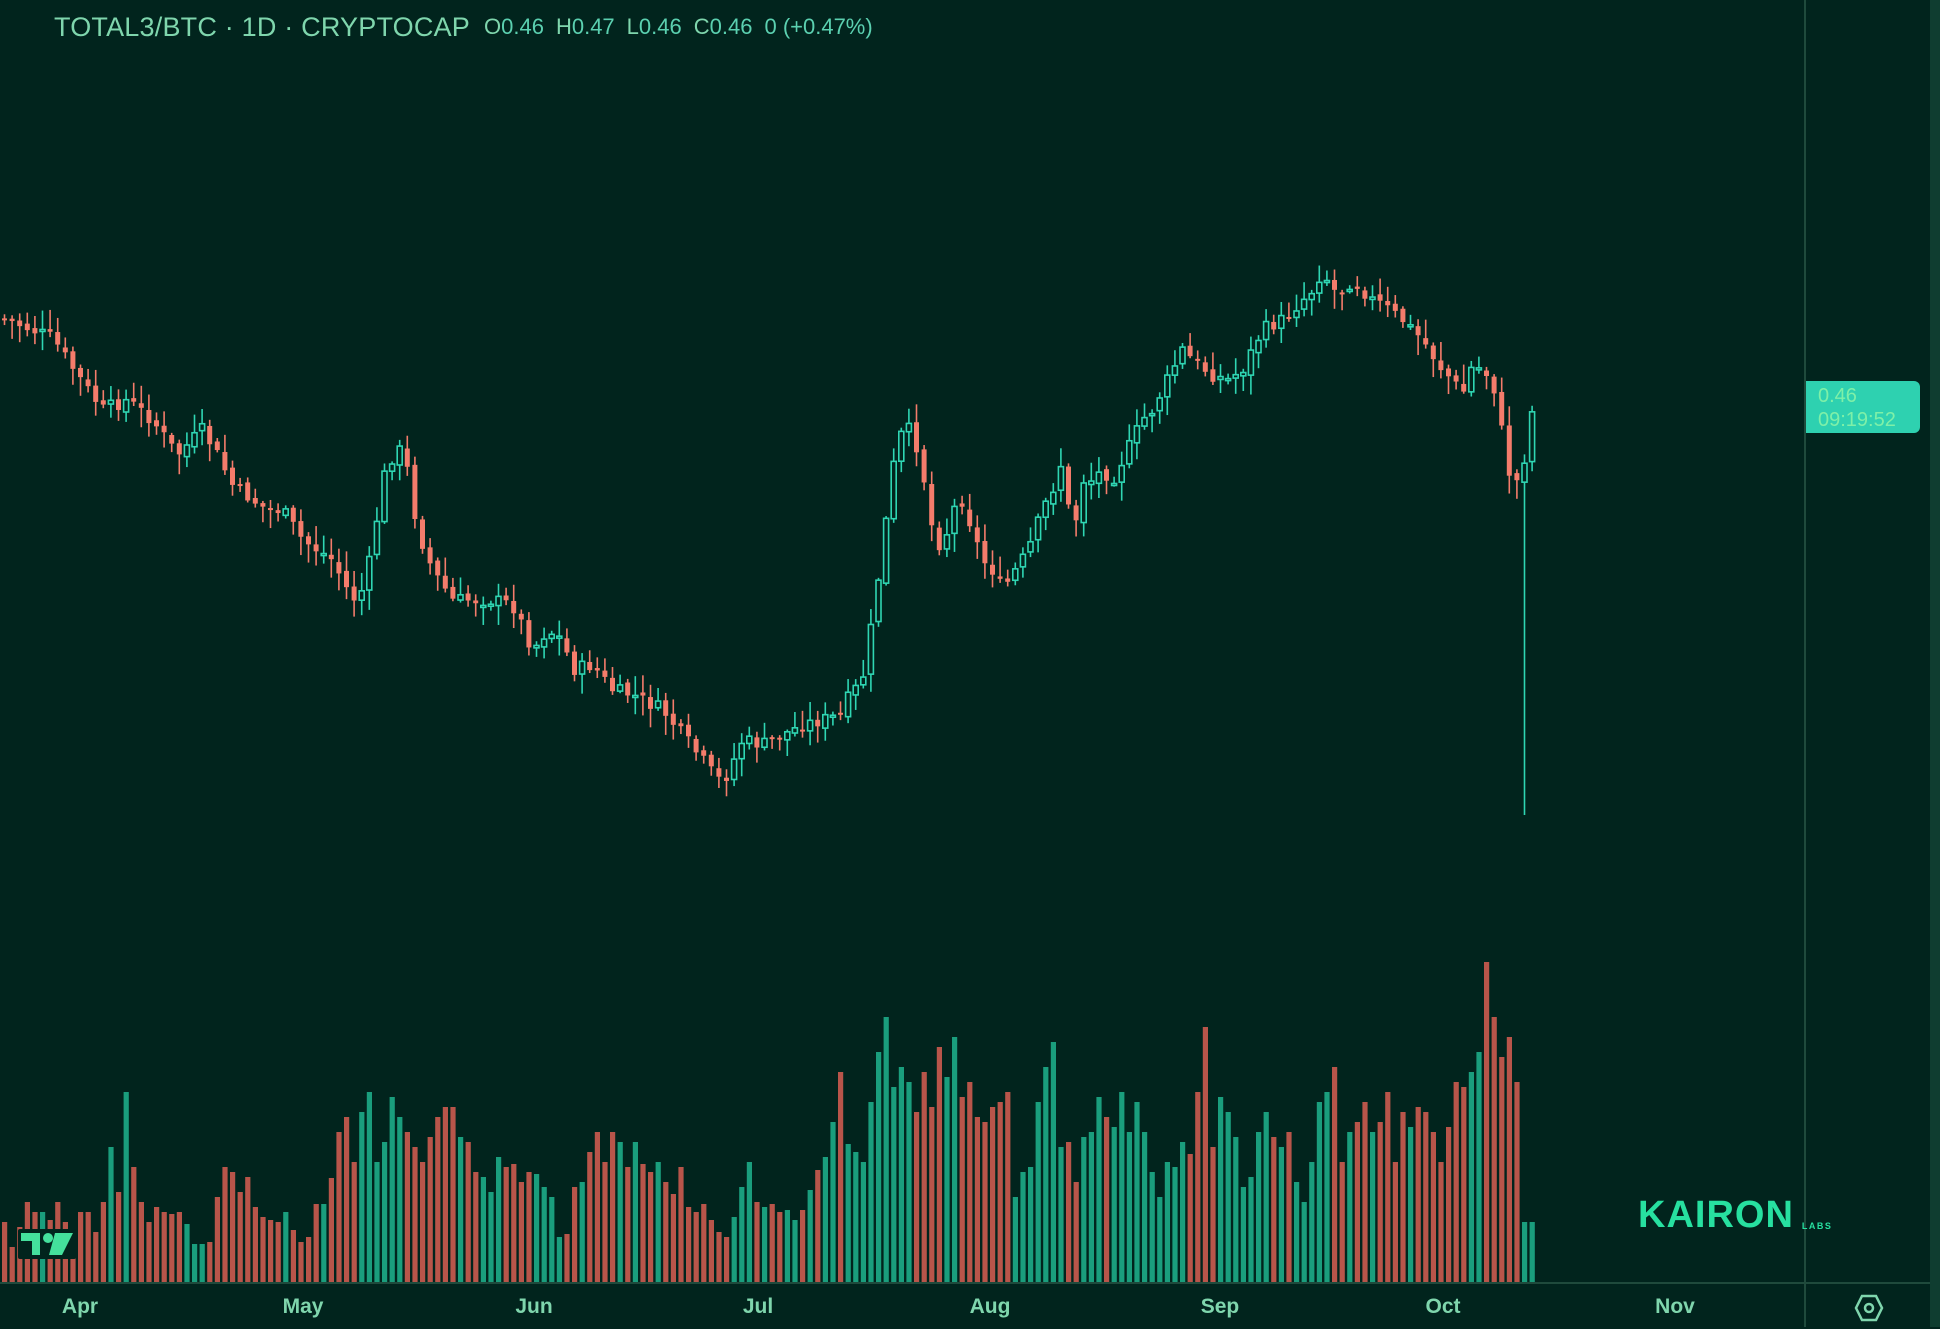 The width and height of the screenshot is (1940, 1329). Describe the element at coordinates (1817, 1226) in the screenshot. I see `watermark-sub: LABS` at that location.